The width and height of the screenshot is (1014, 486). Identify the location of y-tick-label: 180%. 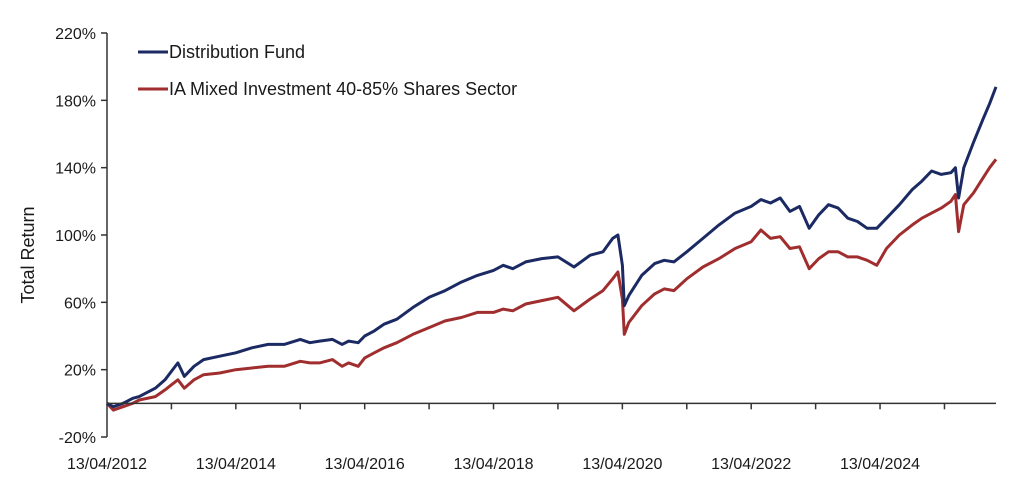
(75, 101).